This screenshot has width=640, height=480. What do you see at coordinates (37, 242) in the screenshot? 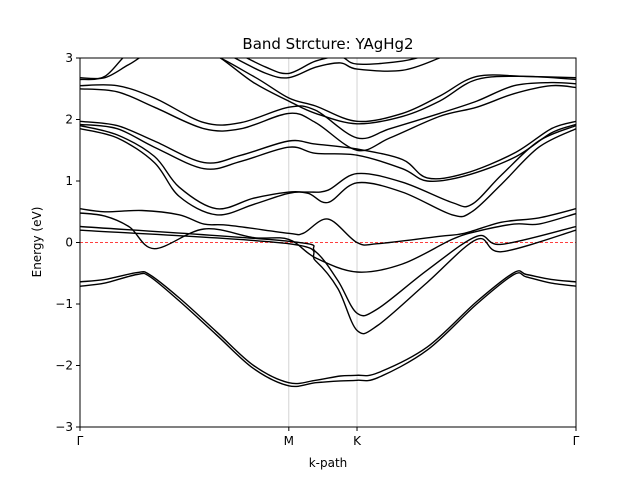
I see `y-axis-label: Energy (eV)` at bounding box center [37, 242].